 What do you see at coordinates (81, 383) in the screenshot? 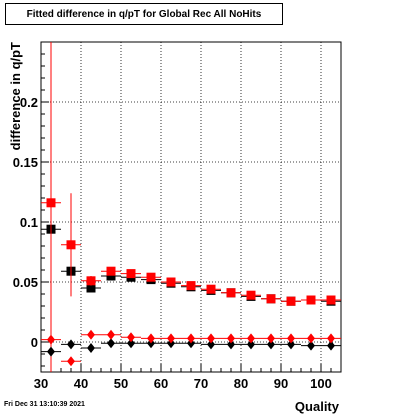
I see `x-tick-label: 40` at bounding box center [81, 383].